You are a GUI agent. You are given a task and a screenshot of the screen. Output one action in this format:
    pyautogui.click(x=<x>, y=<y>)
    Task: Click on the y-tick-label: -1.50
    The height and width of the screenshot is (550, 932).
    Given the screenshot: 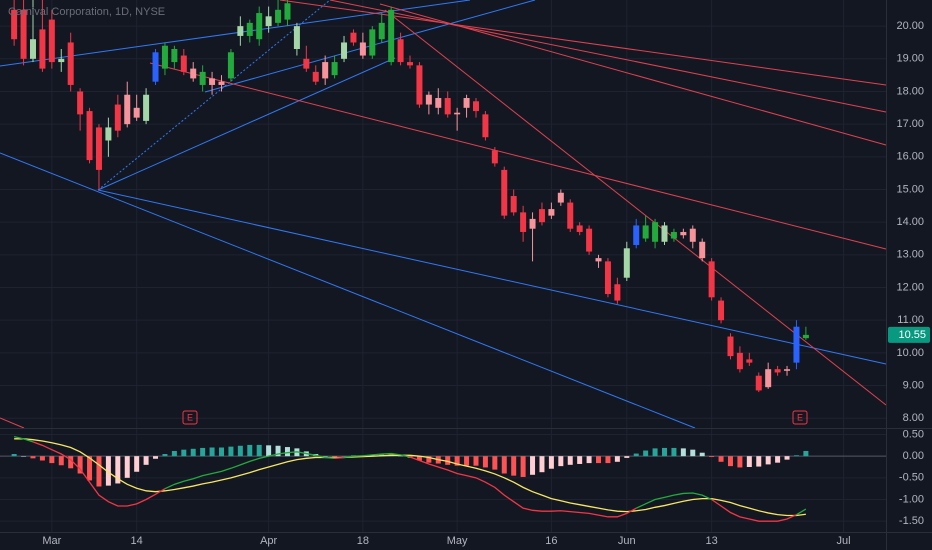 What is the action you would take?
    pyautogui.click(x=911, y=521)
    